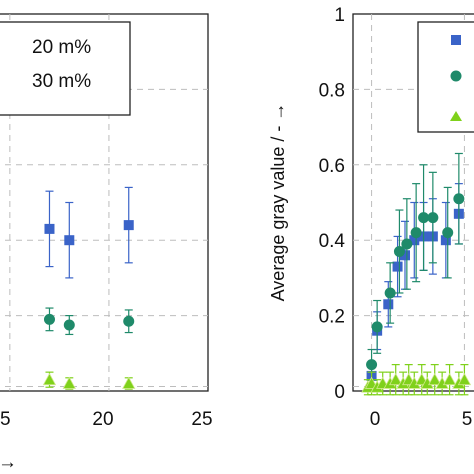 The width and height of the screenshot is (474, 474). I want to click on left-x-tick-15: 15, so click(5, 419).